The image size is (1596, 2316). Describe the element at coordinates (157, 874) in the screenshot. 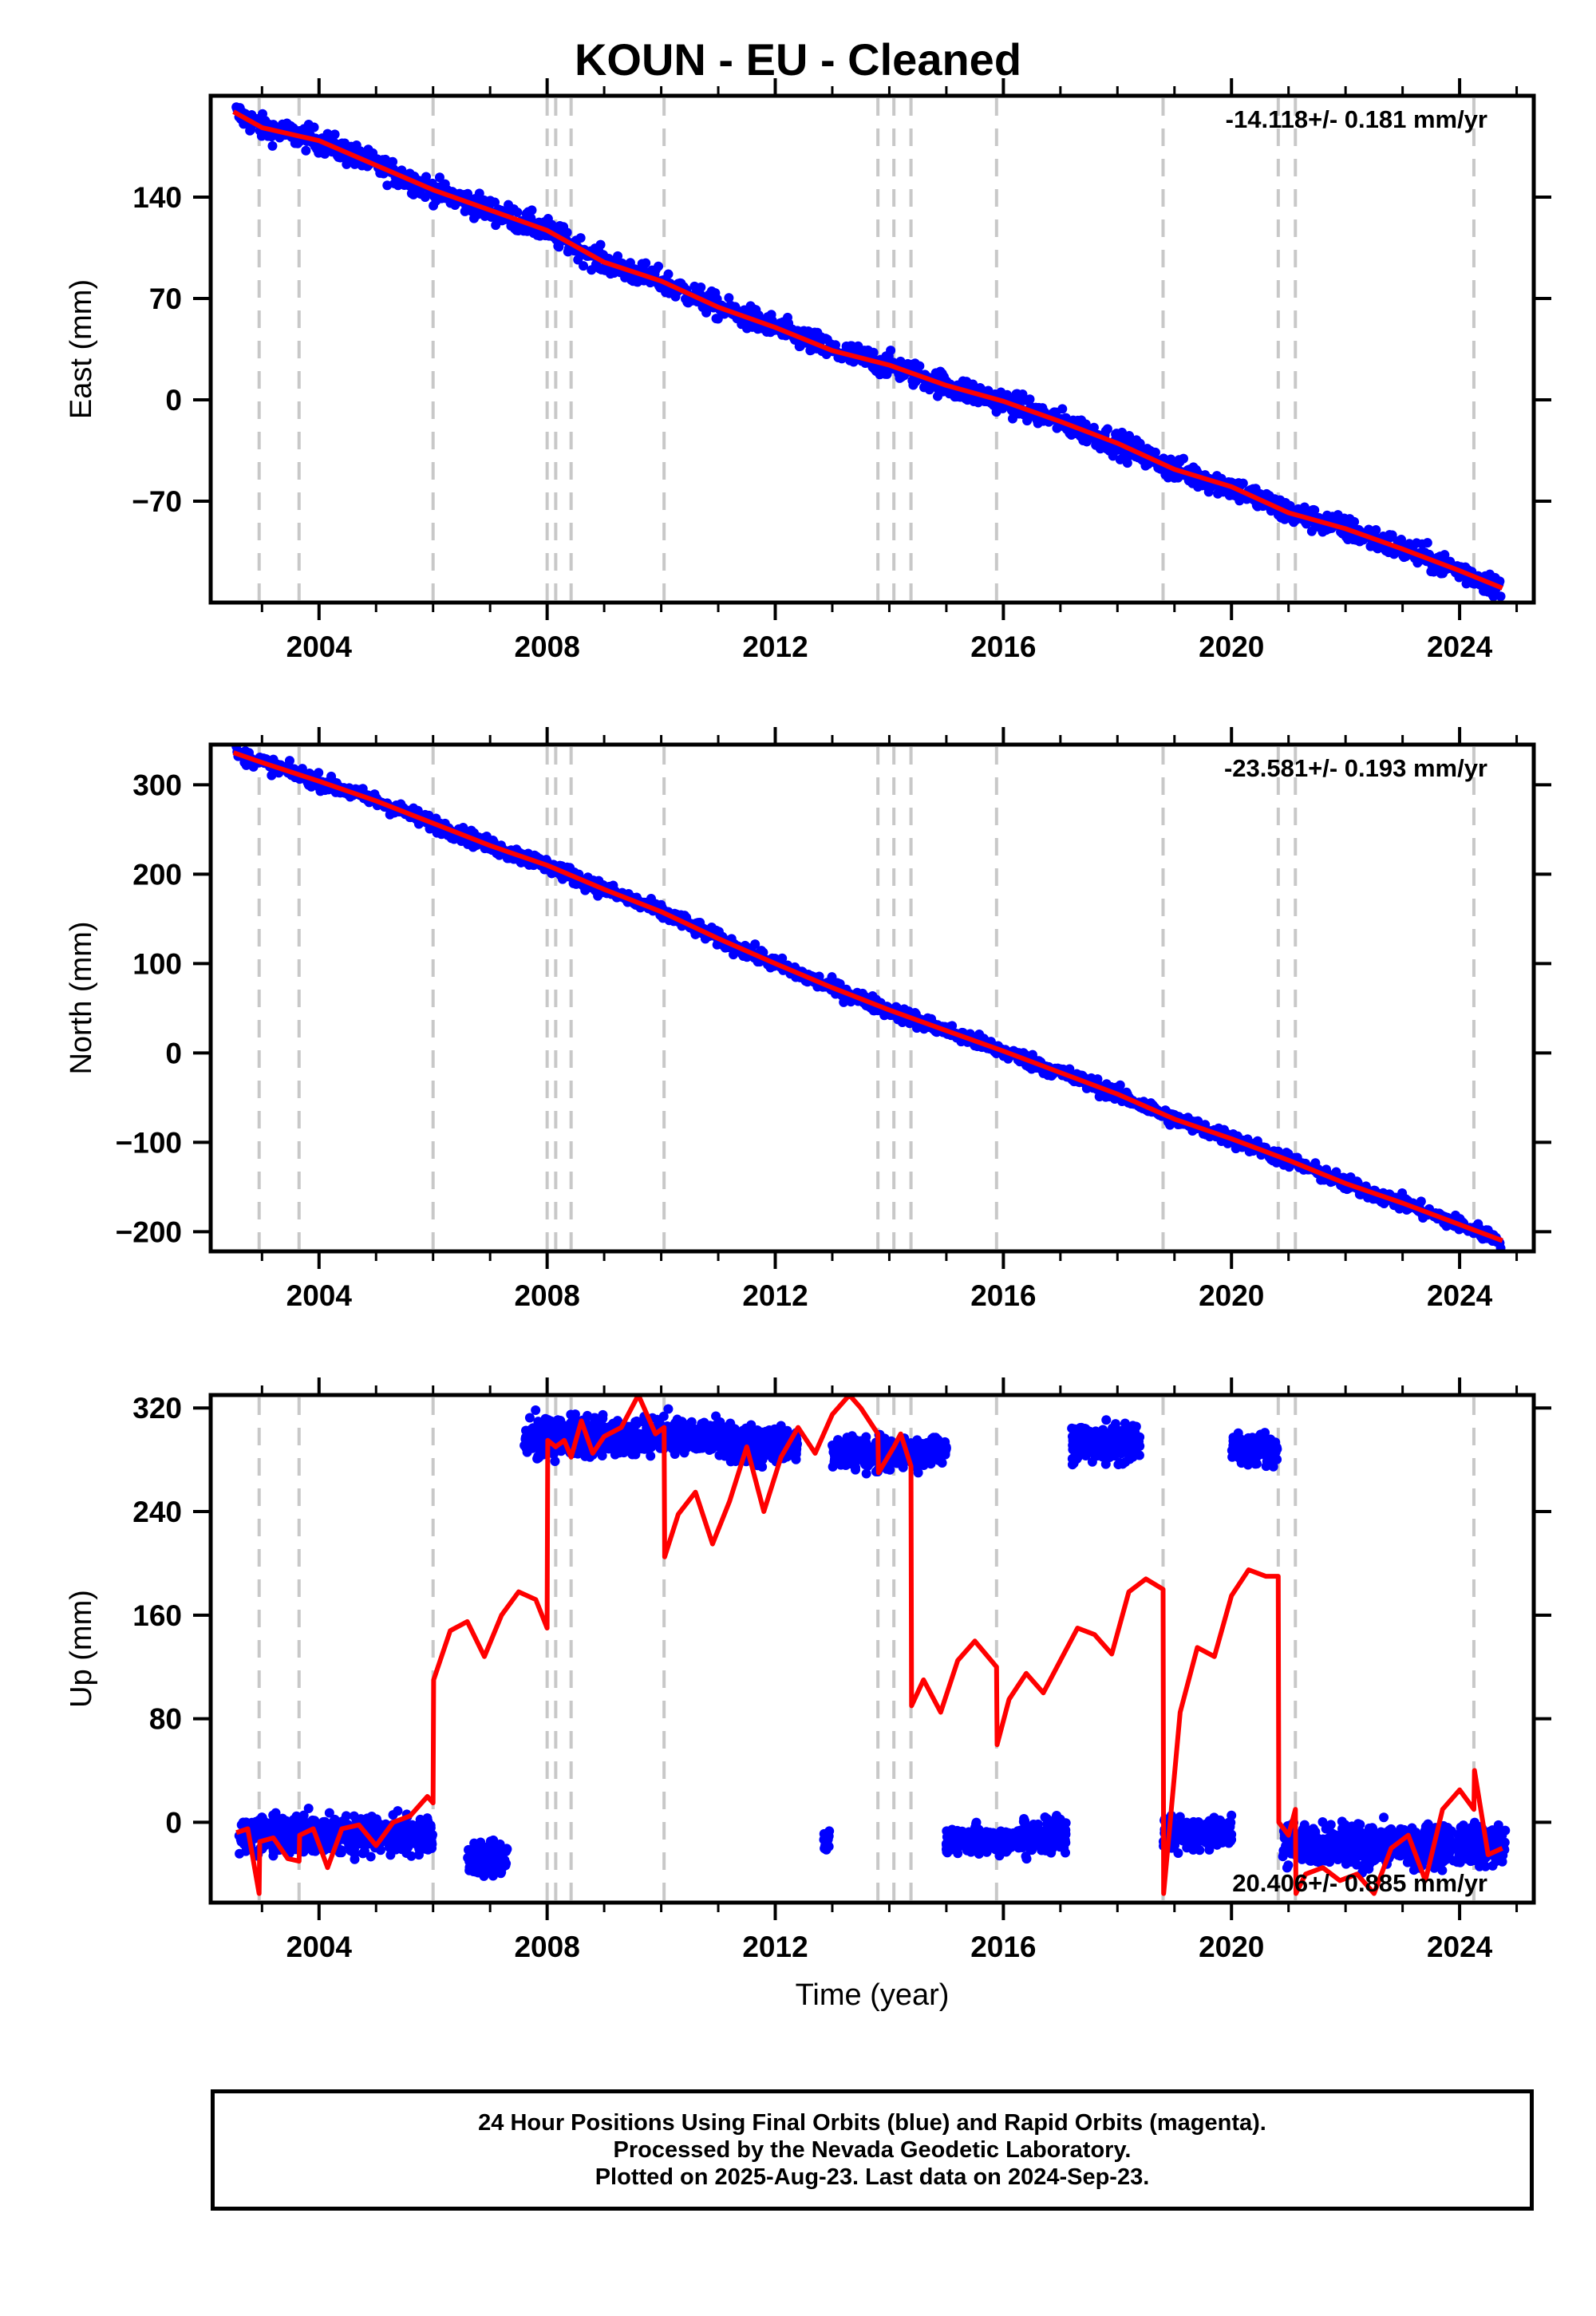

I see `y-tick-label: 200` at that location.